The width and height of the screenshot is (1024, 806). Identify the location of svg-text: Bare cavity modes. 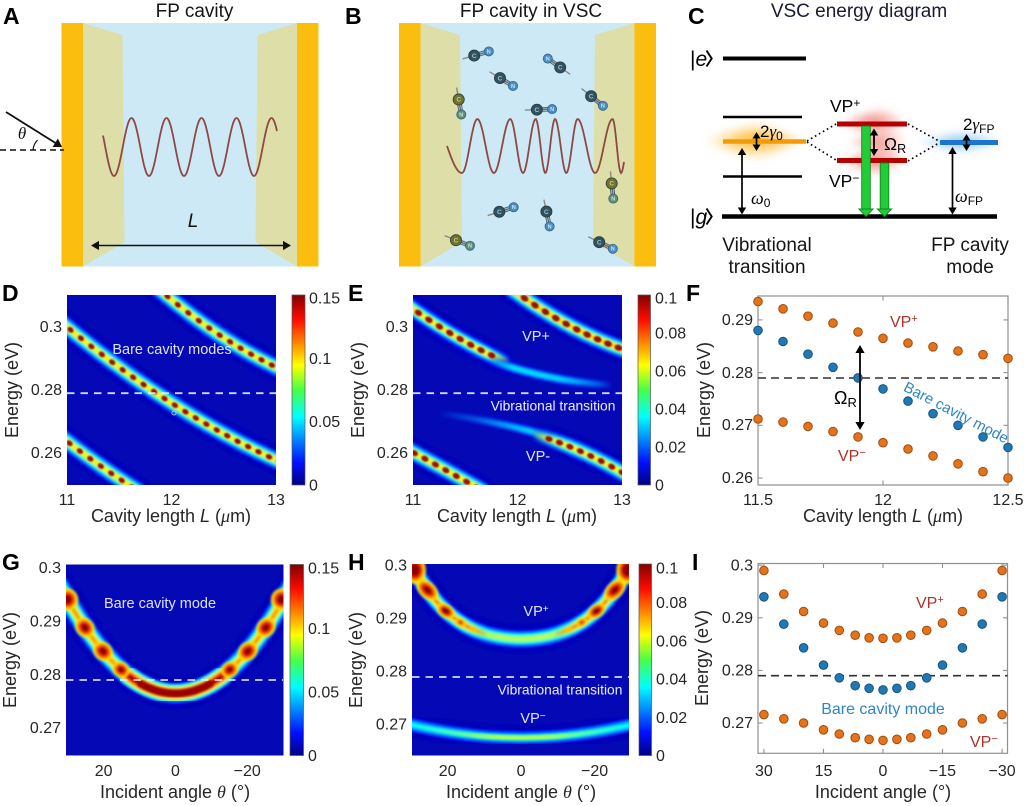
(171, 350).